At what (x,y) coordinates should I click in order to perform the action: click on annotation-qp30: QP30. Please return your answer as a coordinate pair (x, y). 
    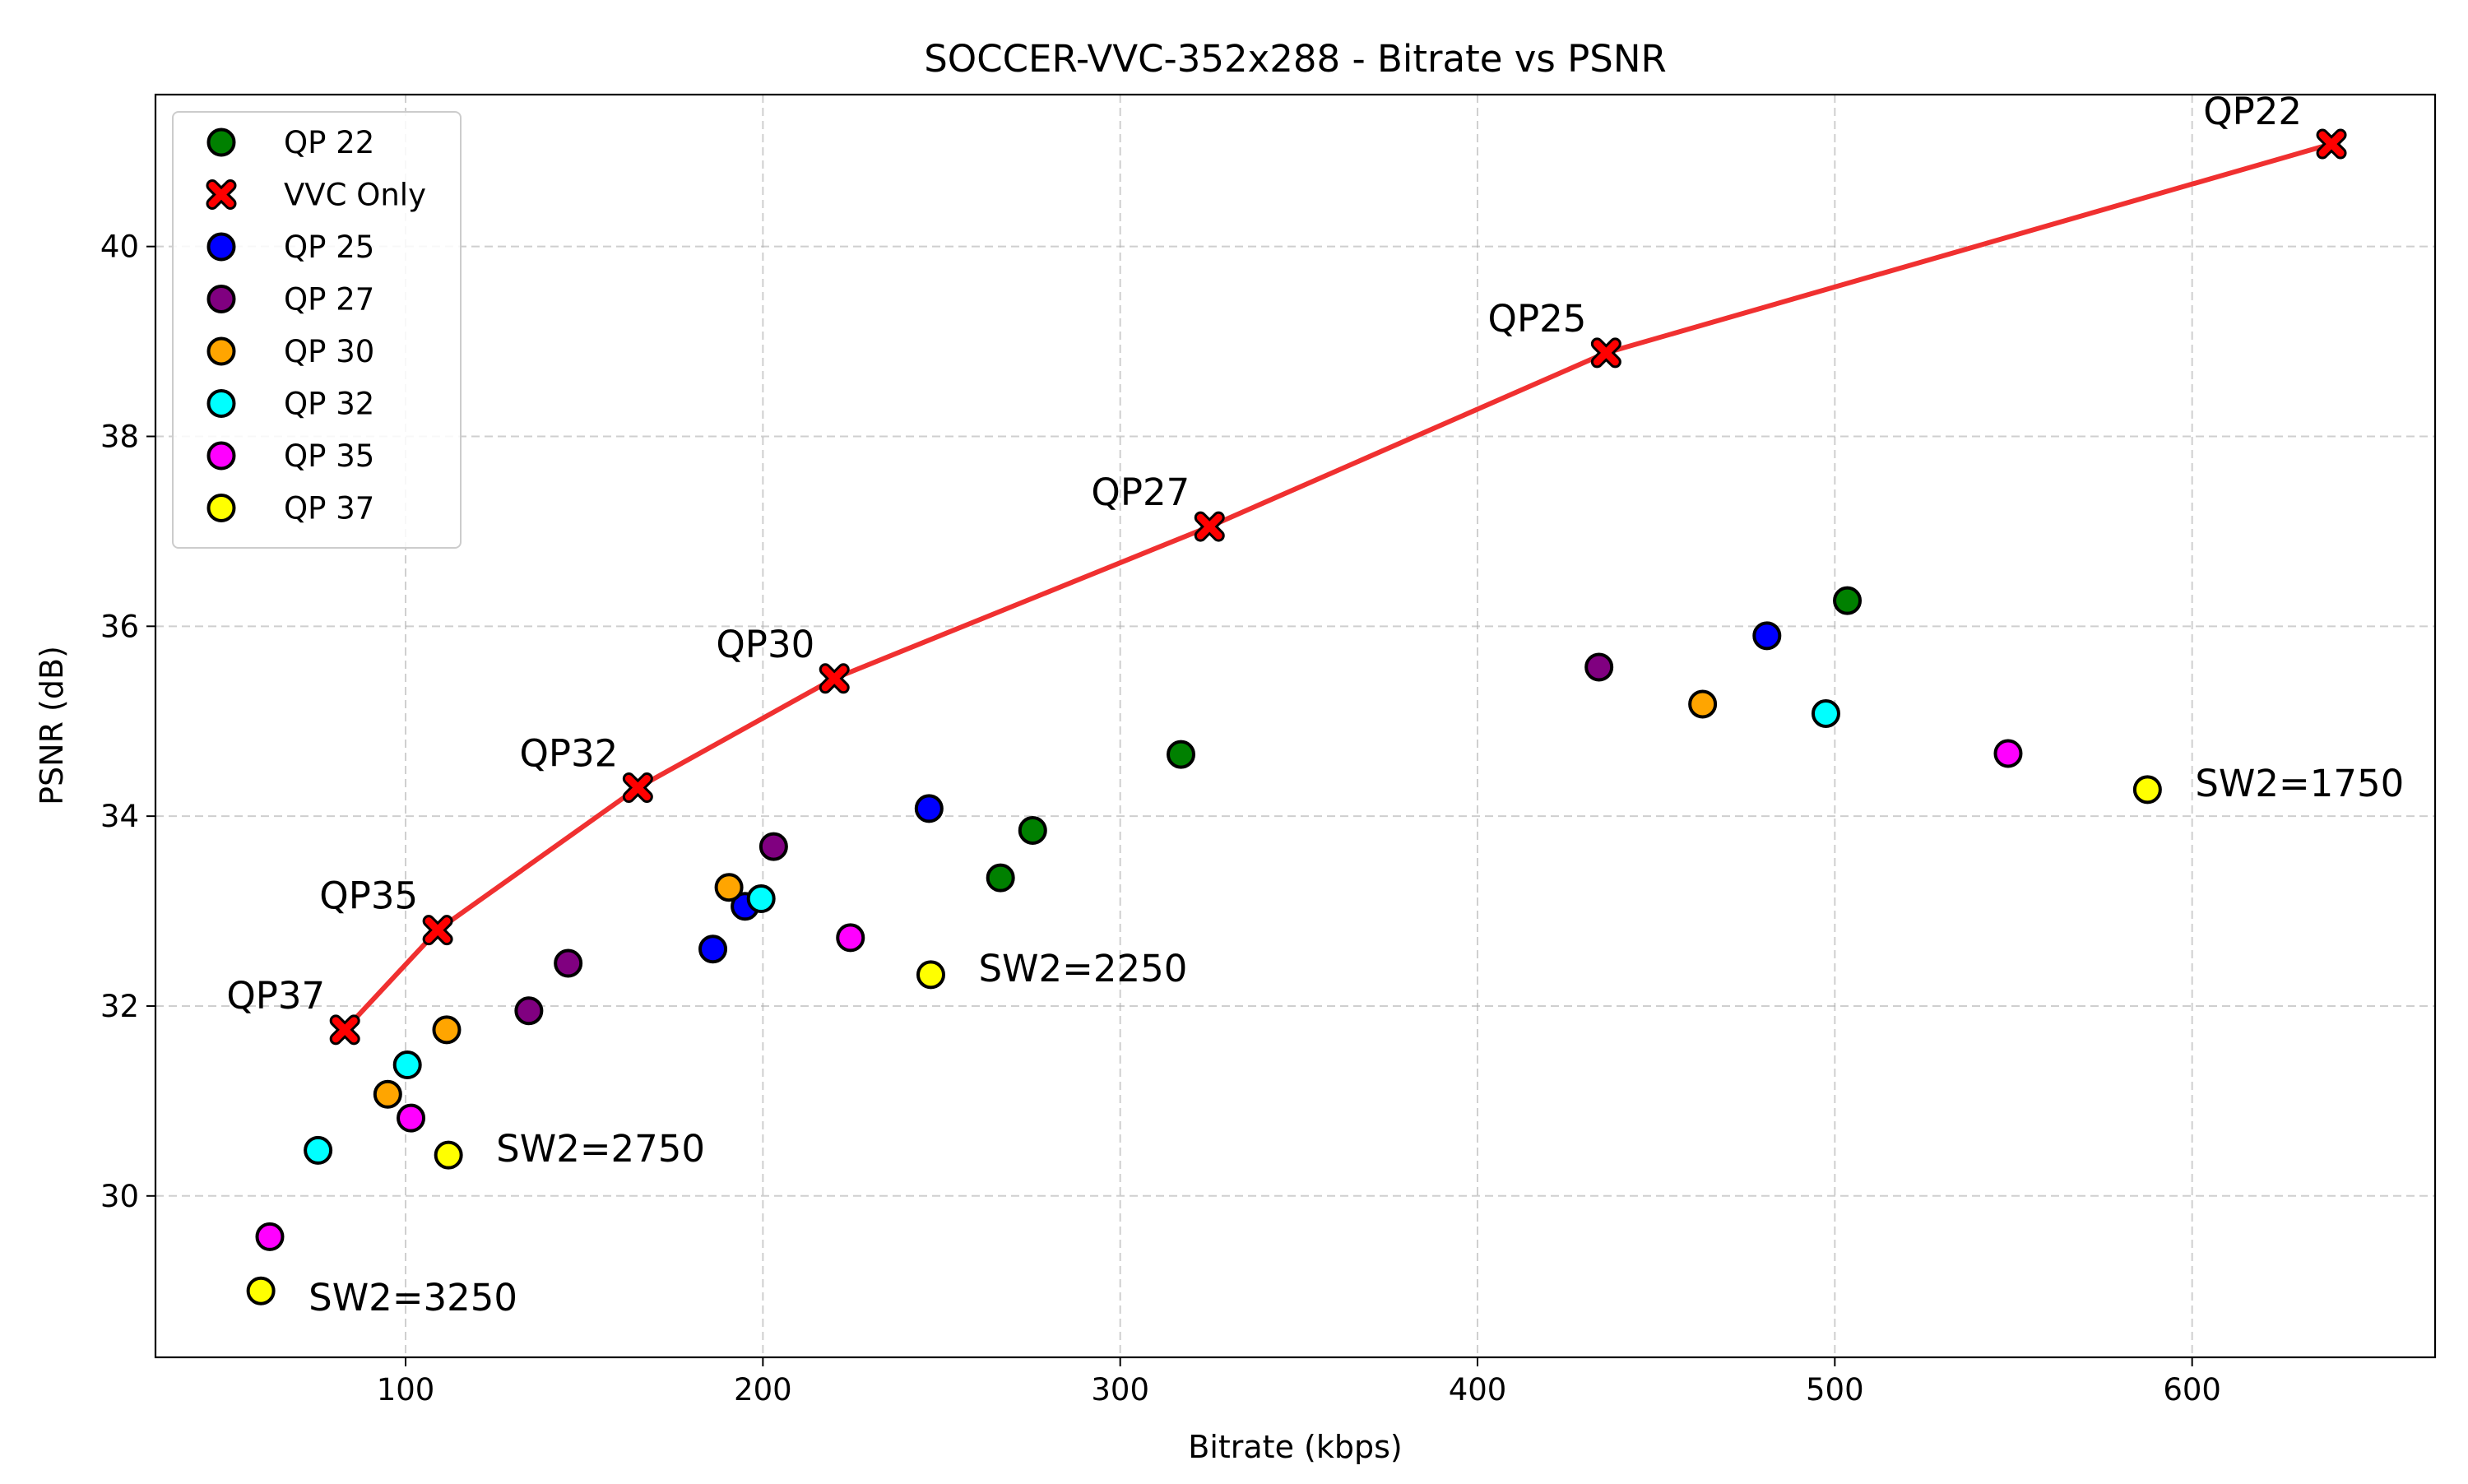
    Looking at the image, I should click on (765, 644).